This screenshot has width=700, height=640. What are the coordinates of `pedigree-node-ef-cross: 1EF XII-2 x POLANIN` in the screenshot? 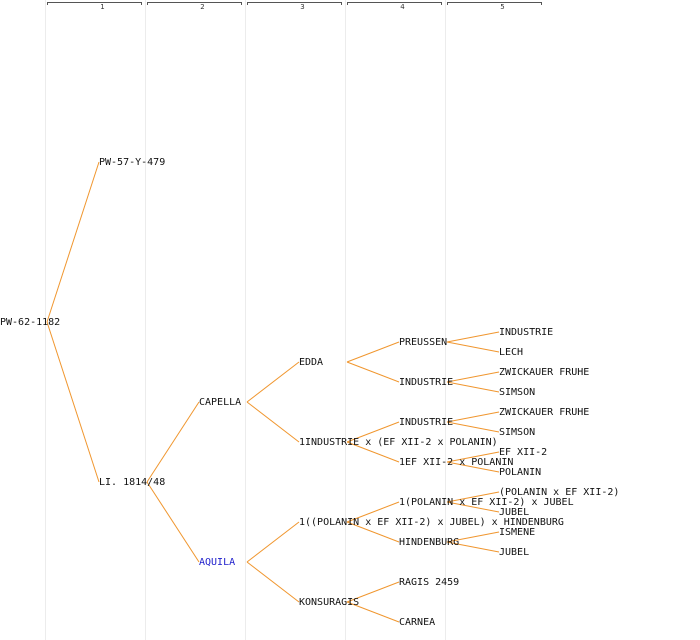 It's located at (456, 462).